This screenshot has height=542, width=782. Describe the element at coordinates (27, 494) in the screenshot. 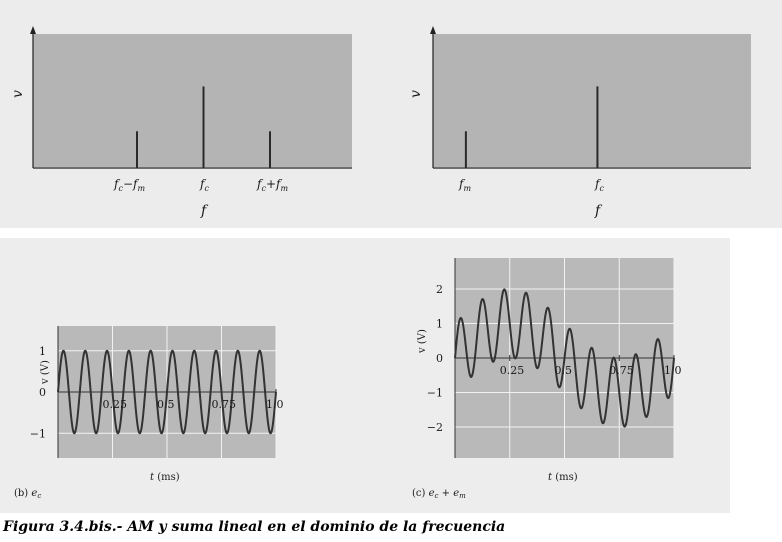

I see `panel-label-b: (b) ec` at that location.